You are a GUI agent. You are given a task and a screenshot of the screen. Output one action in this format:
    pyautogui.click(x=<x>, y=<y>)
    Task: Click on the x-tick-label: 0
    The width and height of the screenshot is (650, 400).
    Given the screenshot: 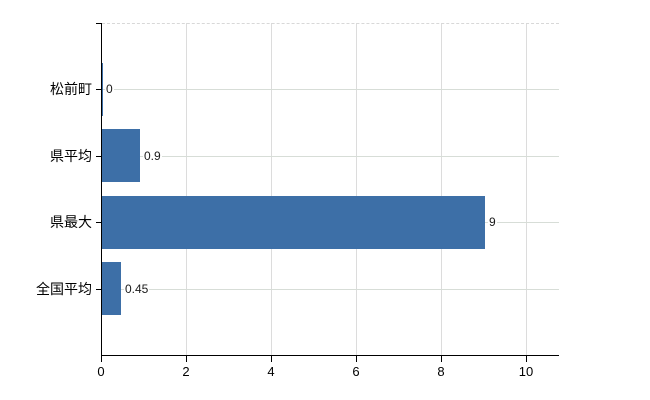 What is the action you would take?
    pyautogui.click(x=101, y=371)
    